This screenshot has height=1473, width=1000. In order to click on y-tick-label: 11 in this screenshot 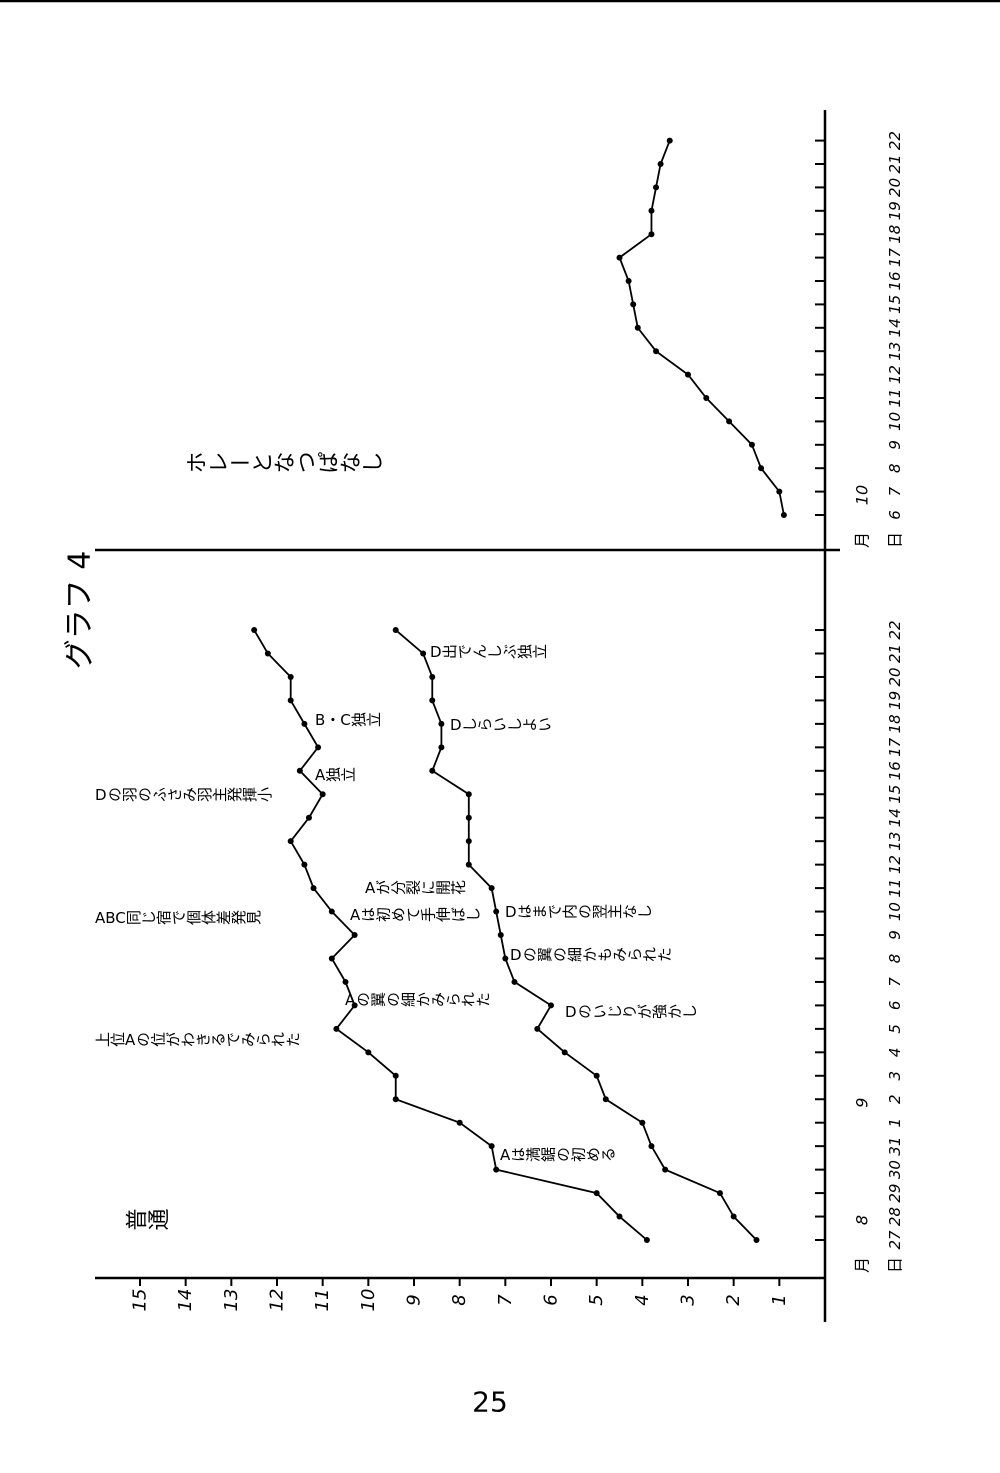, I will do `click(322, 1300)`.